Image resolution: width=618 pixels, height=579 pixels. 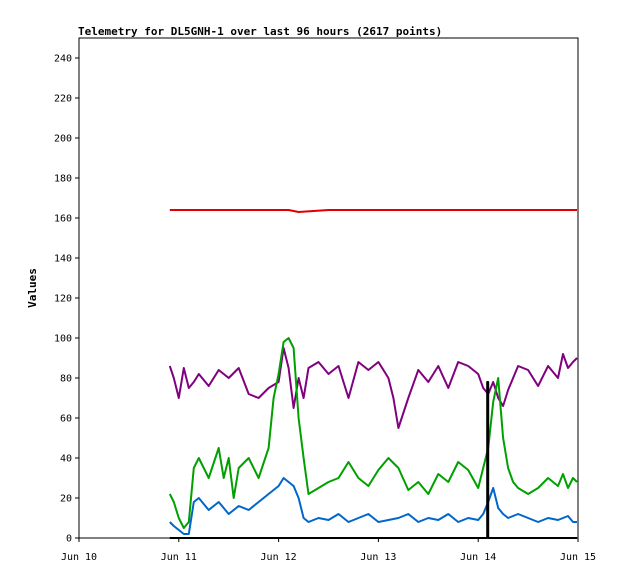 I want to click on y-tick-label: 80, so click(x=66, y=379).